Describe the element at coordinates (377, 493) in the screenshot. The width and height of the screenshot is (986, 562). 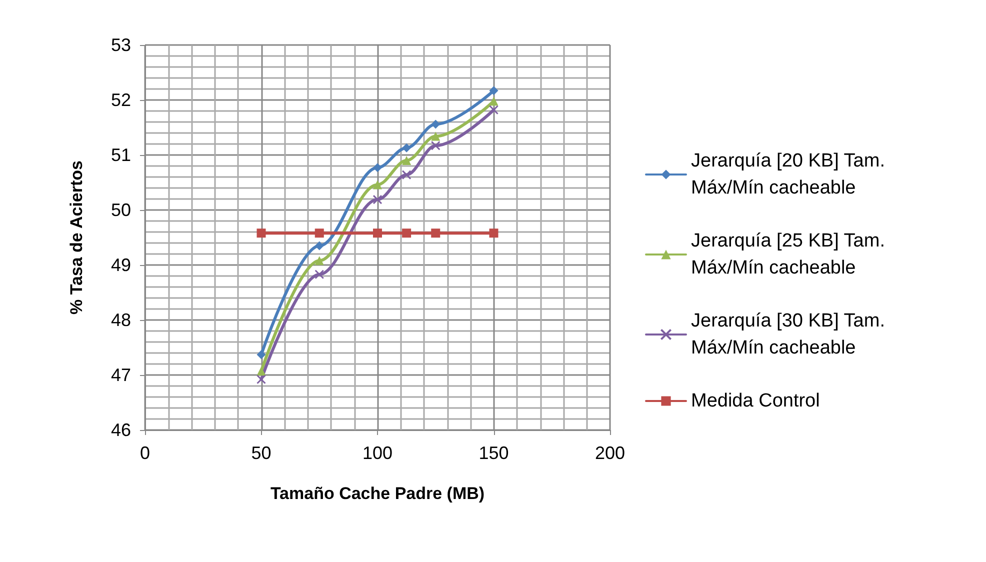
I see `x-axis-title: Tamaño Cache Padre (MB)` at that location.